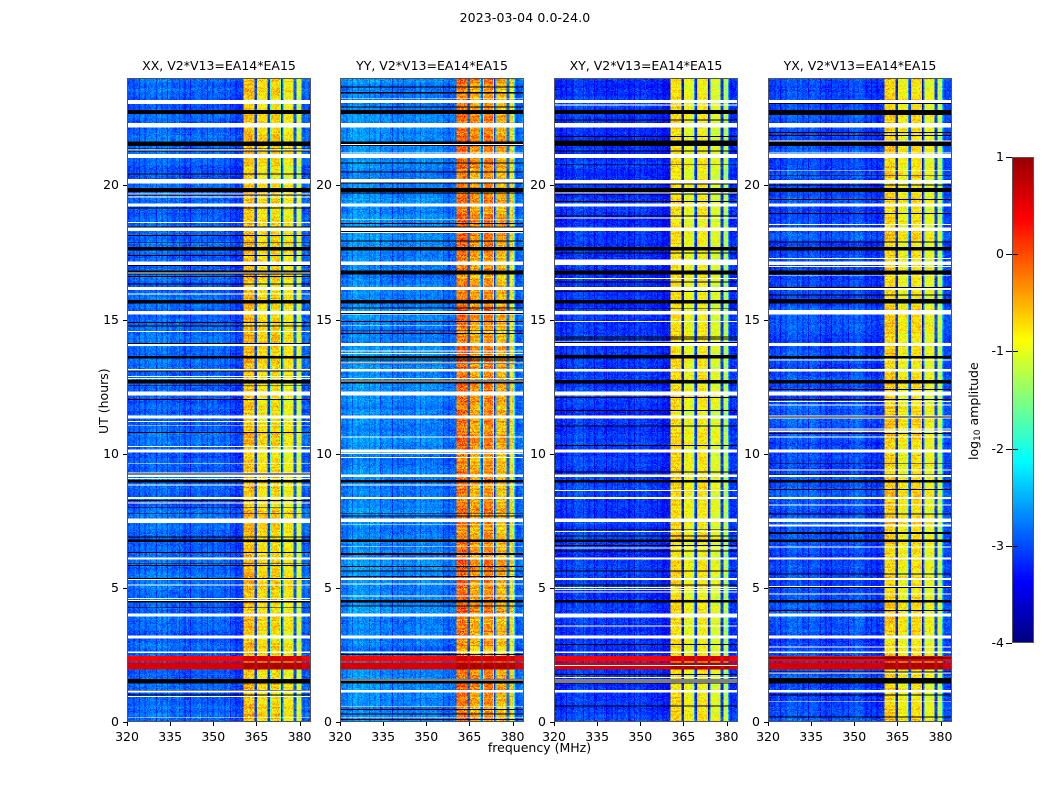 This screenshot has width=1050, height=800. Describe the element at coordinates (539, 747) in the screenshot. I see `x-axis-label: frequency (MHz)` at that location.